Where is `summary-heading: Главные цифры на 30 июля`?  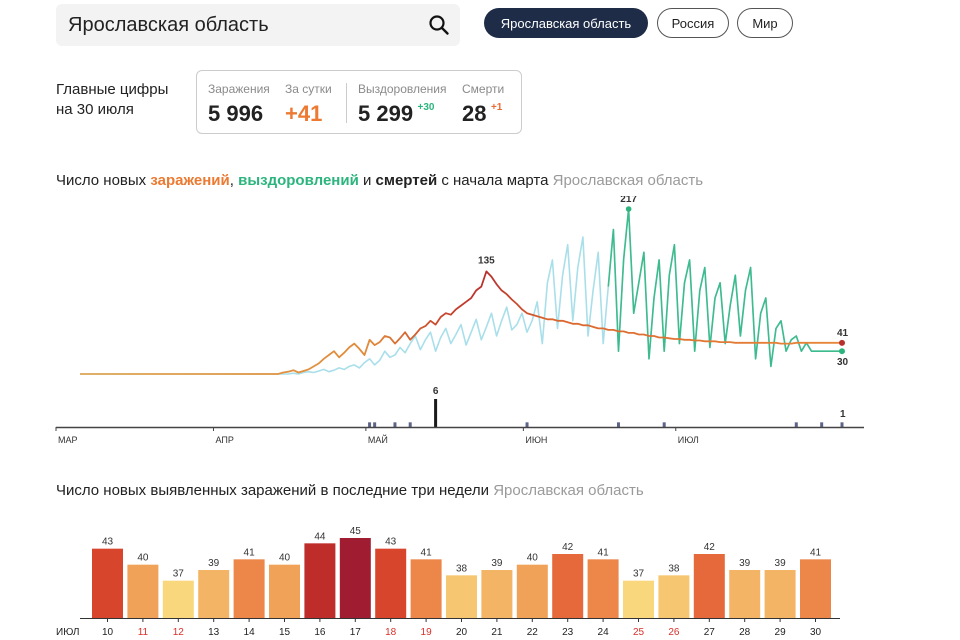
summary-heading: Главные цифры на 30 июля is located at coordinates (112, 100).